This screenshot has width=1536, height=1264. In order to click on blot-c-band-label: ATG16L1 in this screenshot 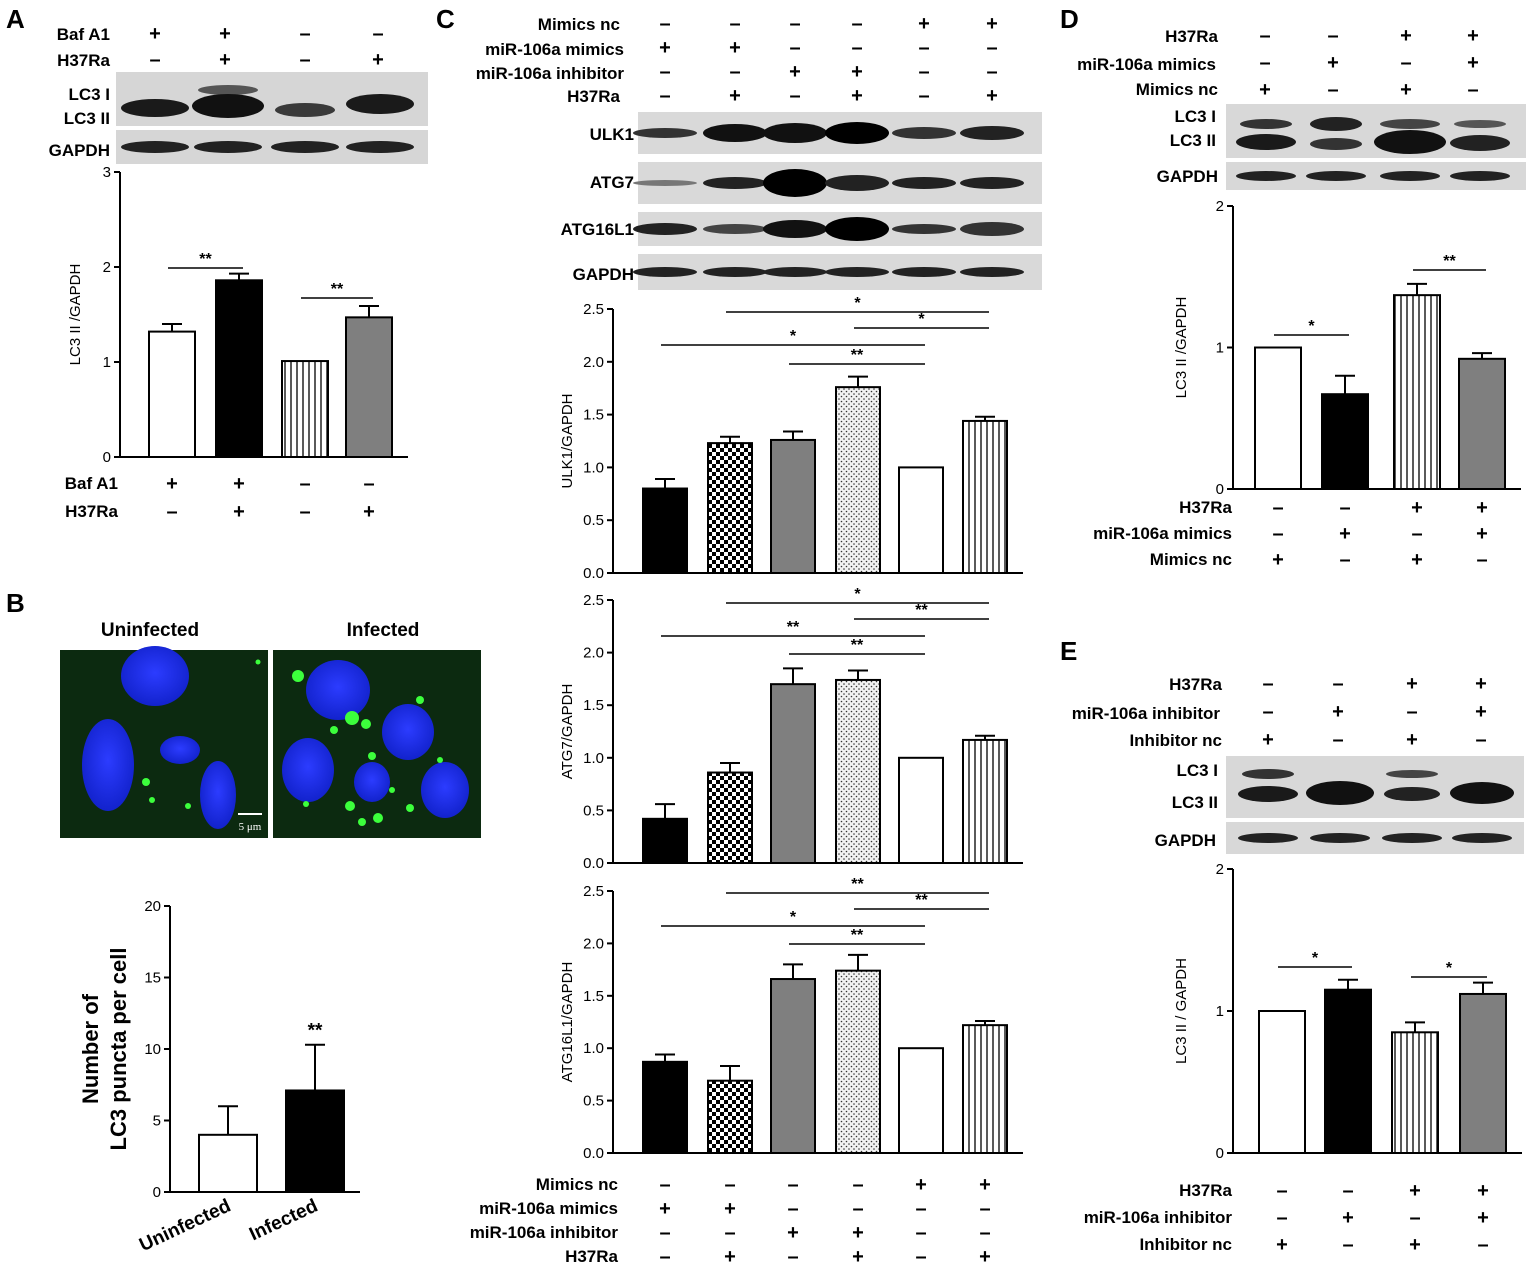, I will do `click(597, 229)`.